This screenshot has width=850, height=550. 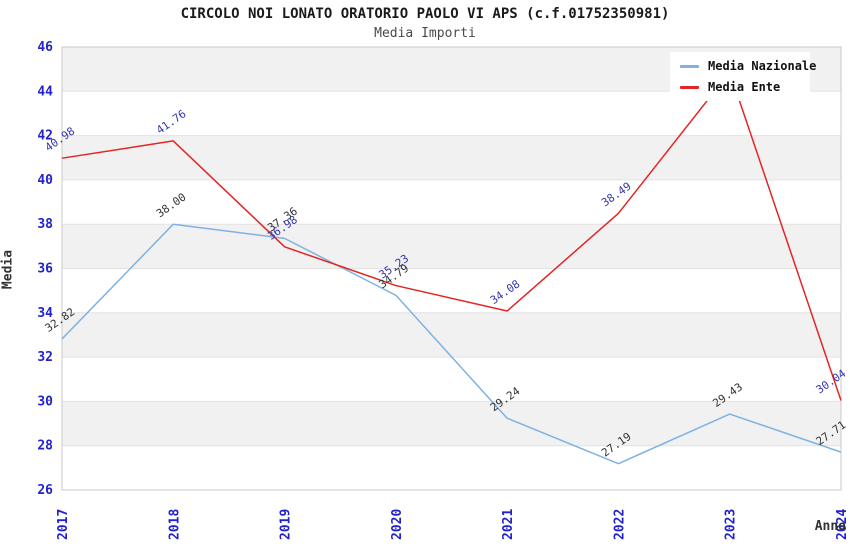 What do you see at coordinates (842, 524) in the screenshot?
I see `x-tick-label: 2024` at bounding box center [842, 524].